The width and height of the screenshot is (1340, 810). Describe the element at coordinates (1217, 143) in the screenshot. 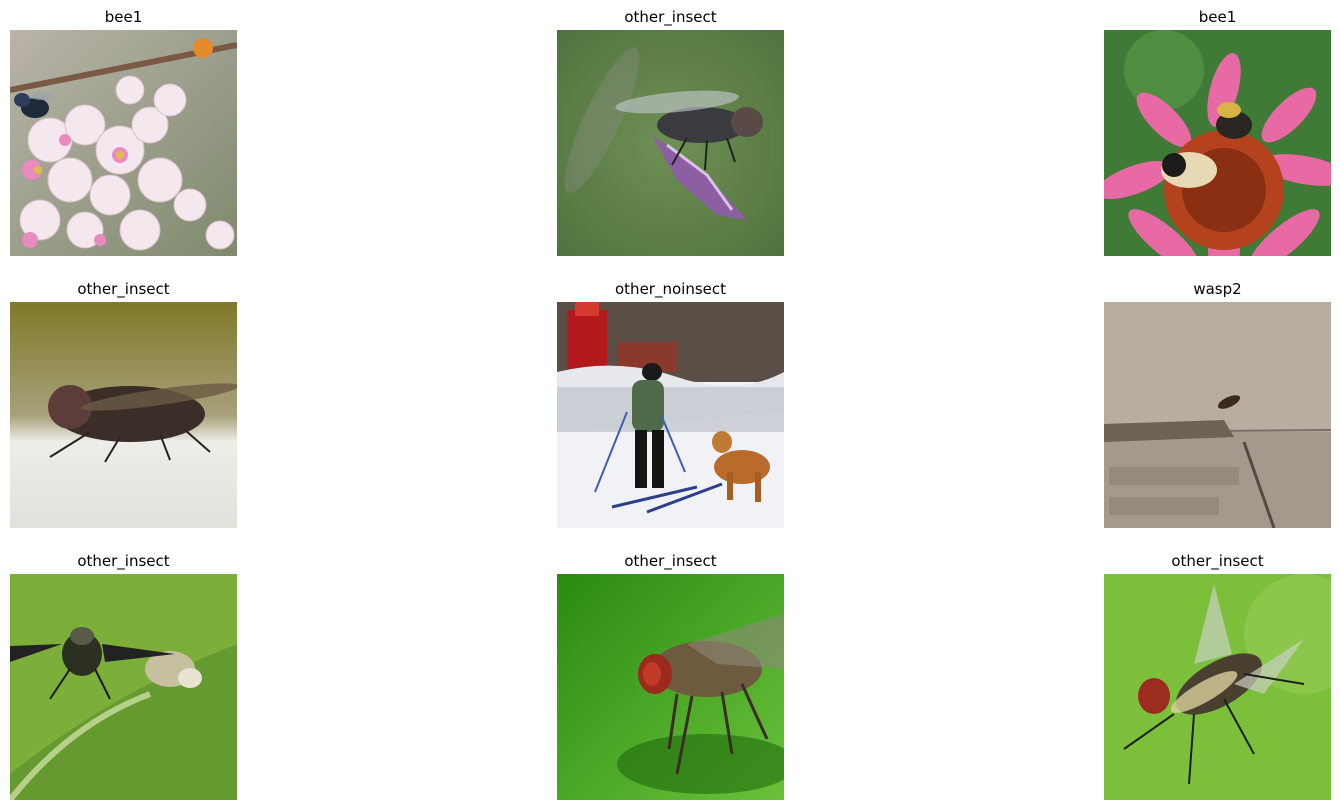

I see `bees-on-coneflower-photo` at that location.